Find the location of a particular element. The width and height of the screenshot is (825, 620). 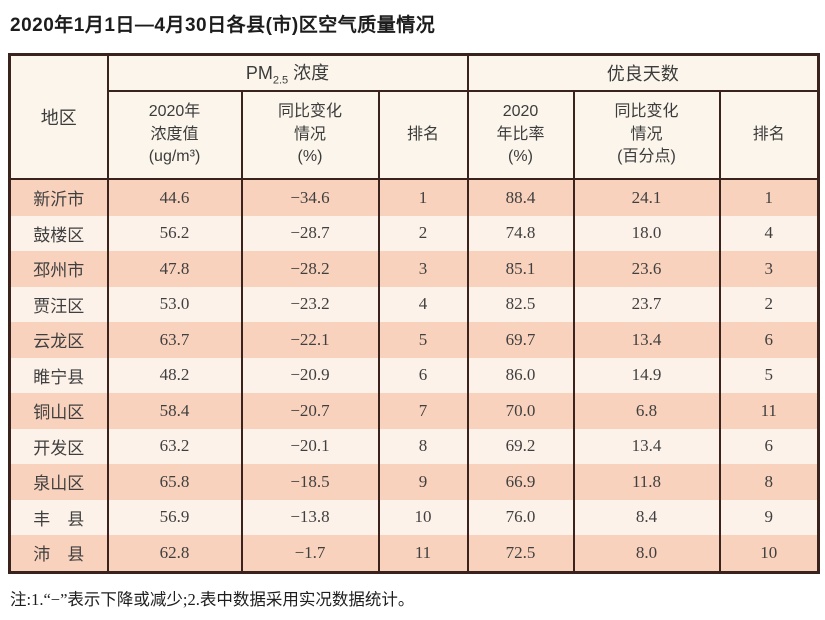

pm-value-cell: 63.2 is located at coordinates (174, 446).